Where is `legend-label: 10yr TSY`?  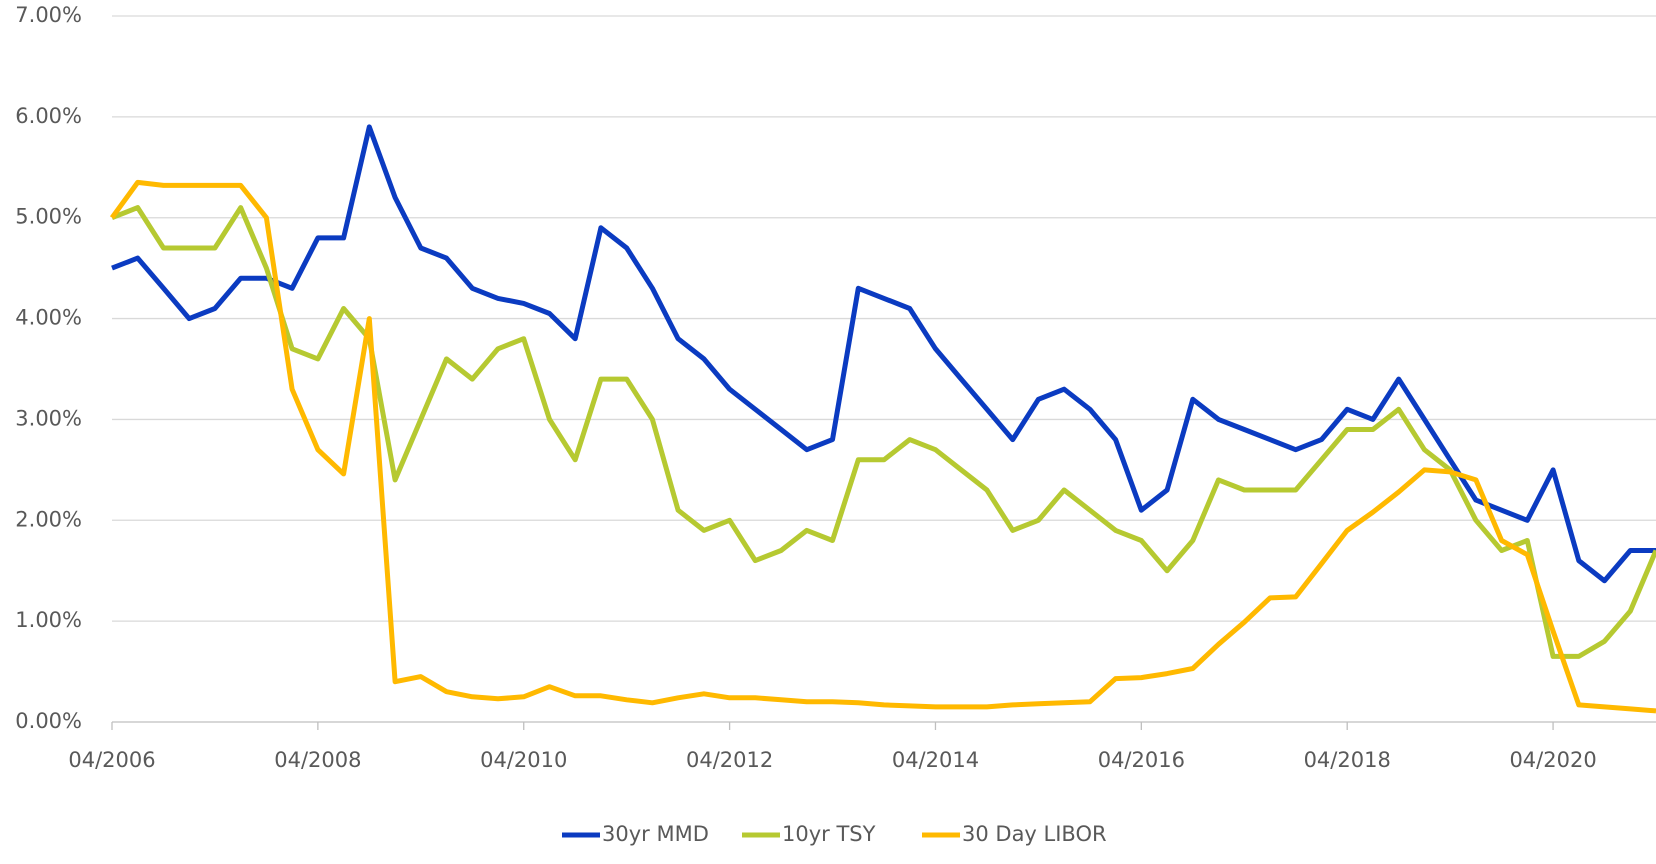 legend-label: 10yr TSY is located at coordinates (829, 834).